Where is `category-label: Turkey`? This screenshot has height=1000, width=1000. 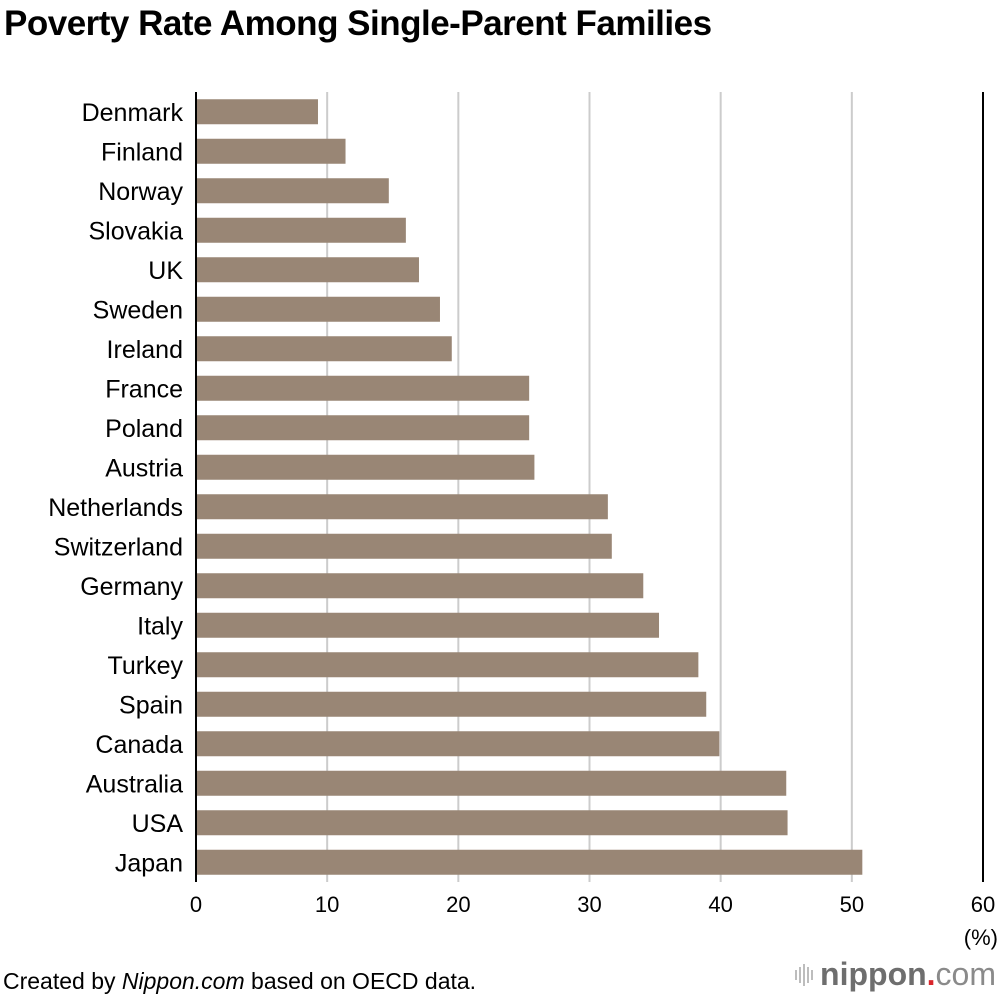 category-label: Turkey is located at coordinates (146, 666).